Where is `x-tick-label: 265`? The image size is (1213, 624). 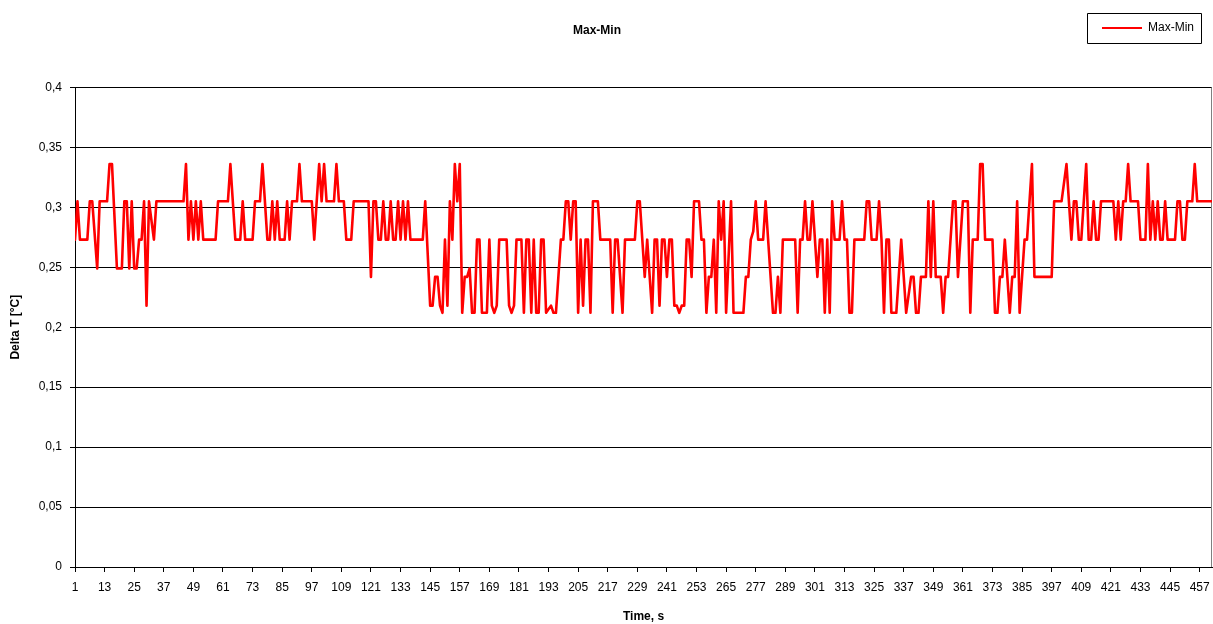 x-tick-label: 265 is located at coordinates (726, 586).